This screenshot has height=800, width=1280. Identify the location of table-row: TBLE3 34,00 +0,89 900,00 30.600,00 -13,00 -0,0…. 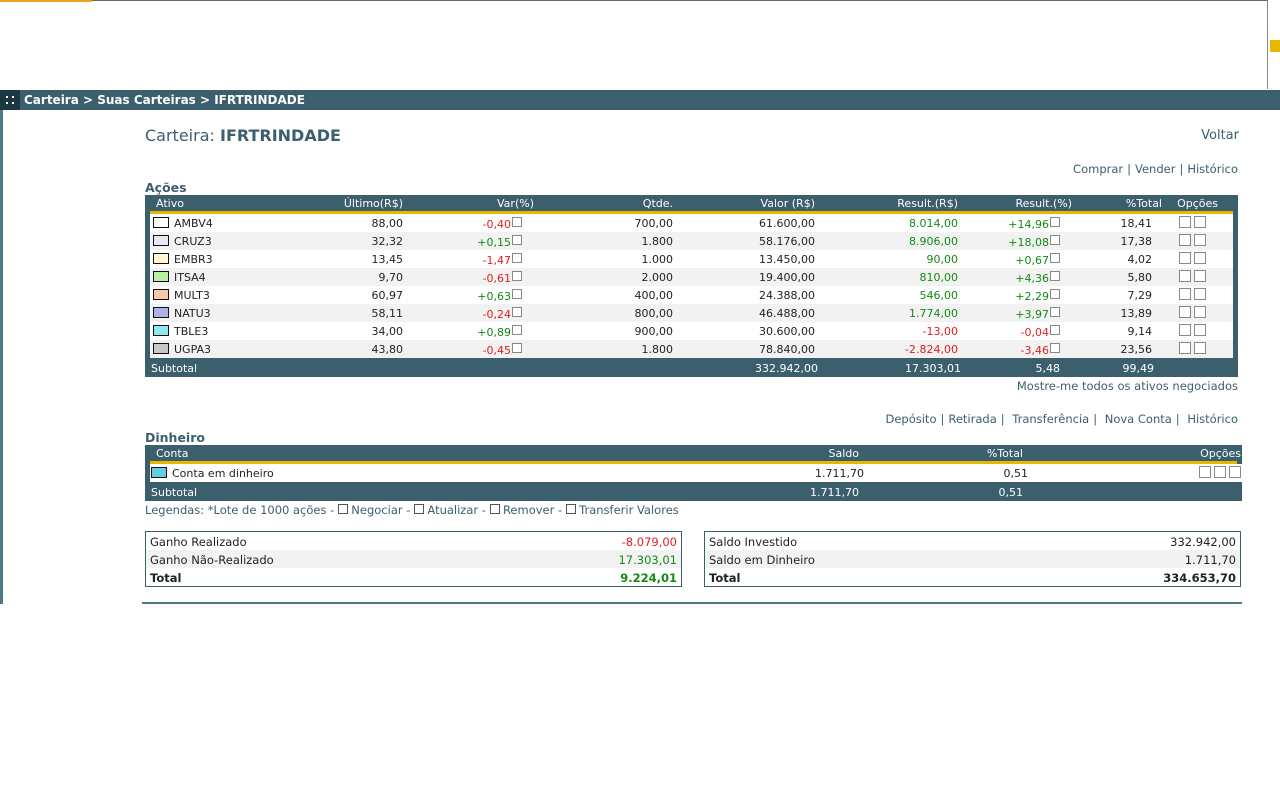
(691, 331).